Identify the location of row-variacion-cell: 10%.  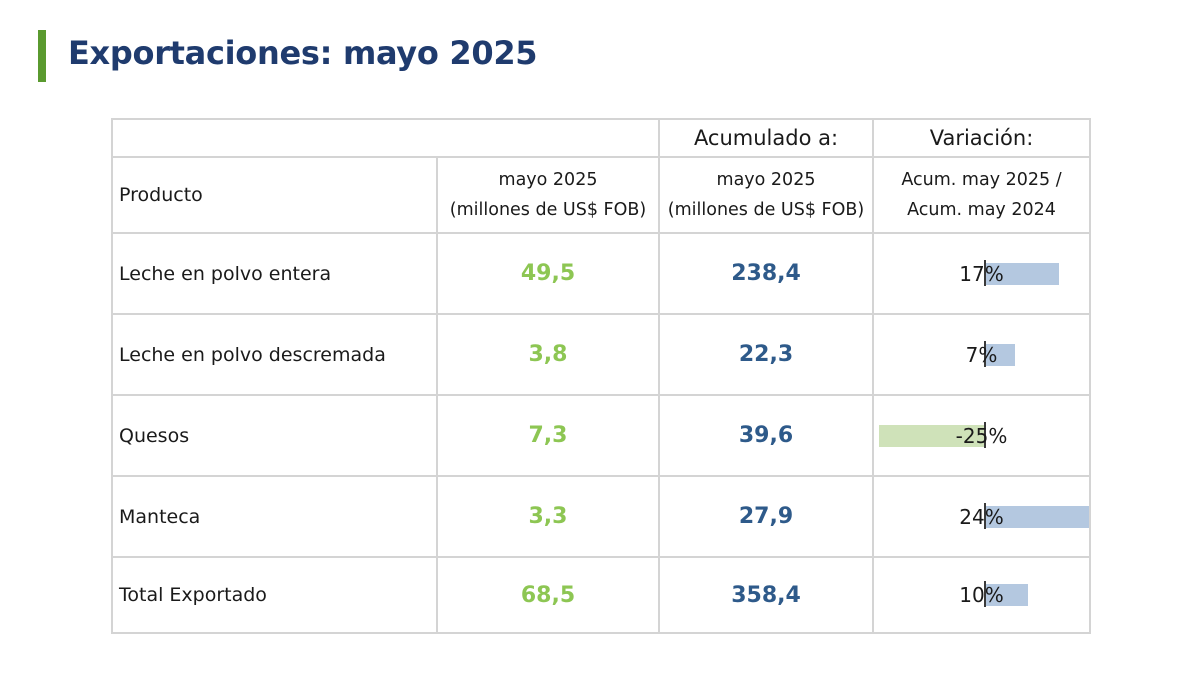
(981, 595).